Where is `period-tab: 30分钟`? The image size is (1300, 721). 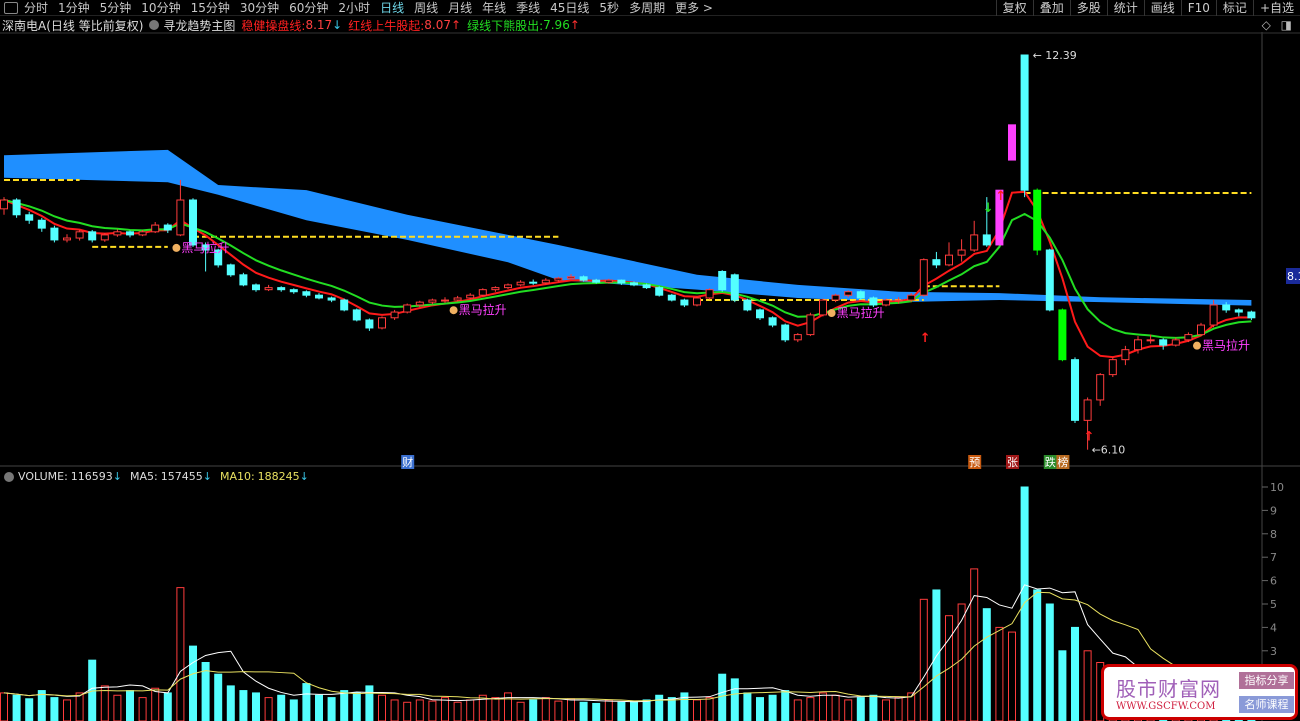 period-tab: 30分钟 is located at coordinates (259, 8).